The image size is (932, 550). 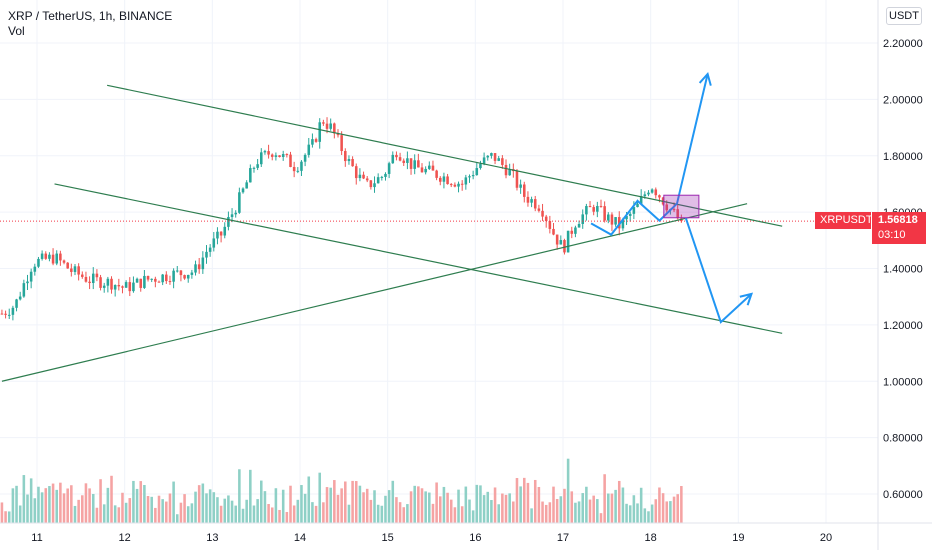 What do you see at coordinates (904, 16) in the screenshot?
I see `currency-button: USDT` at bounding box center [904, 16].